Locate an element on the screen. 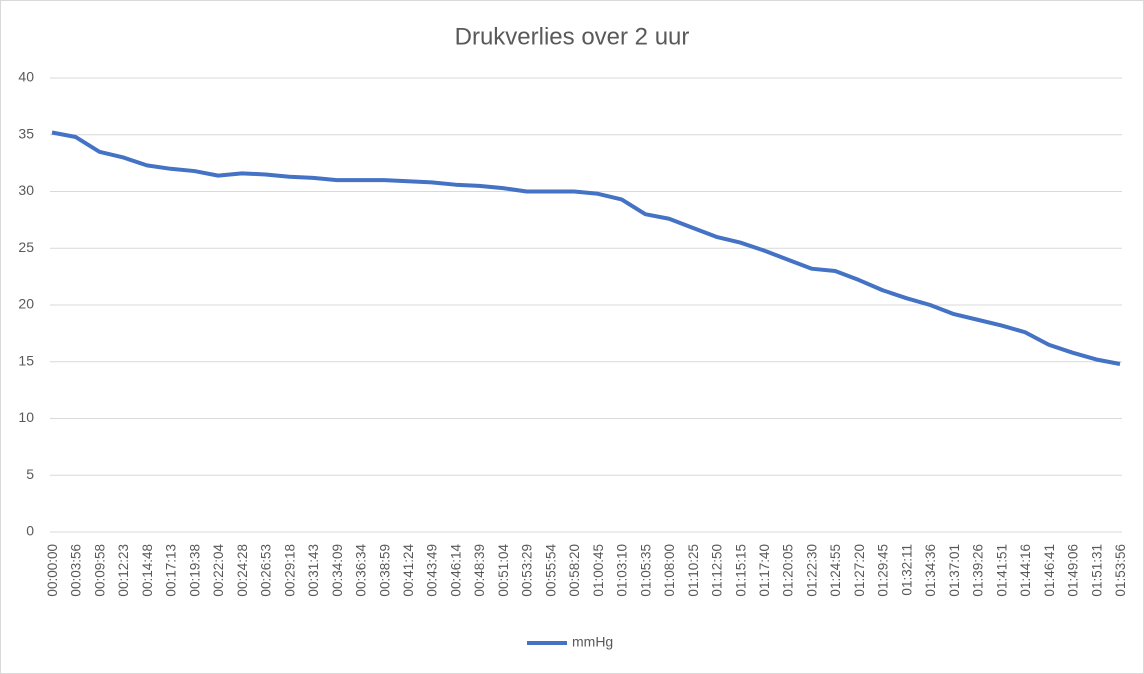 This screenshot has height=674, width=1144. y-tick-label: 35 is located at coordinates (26, 133).